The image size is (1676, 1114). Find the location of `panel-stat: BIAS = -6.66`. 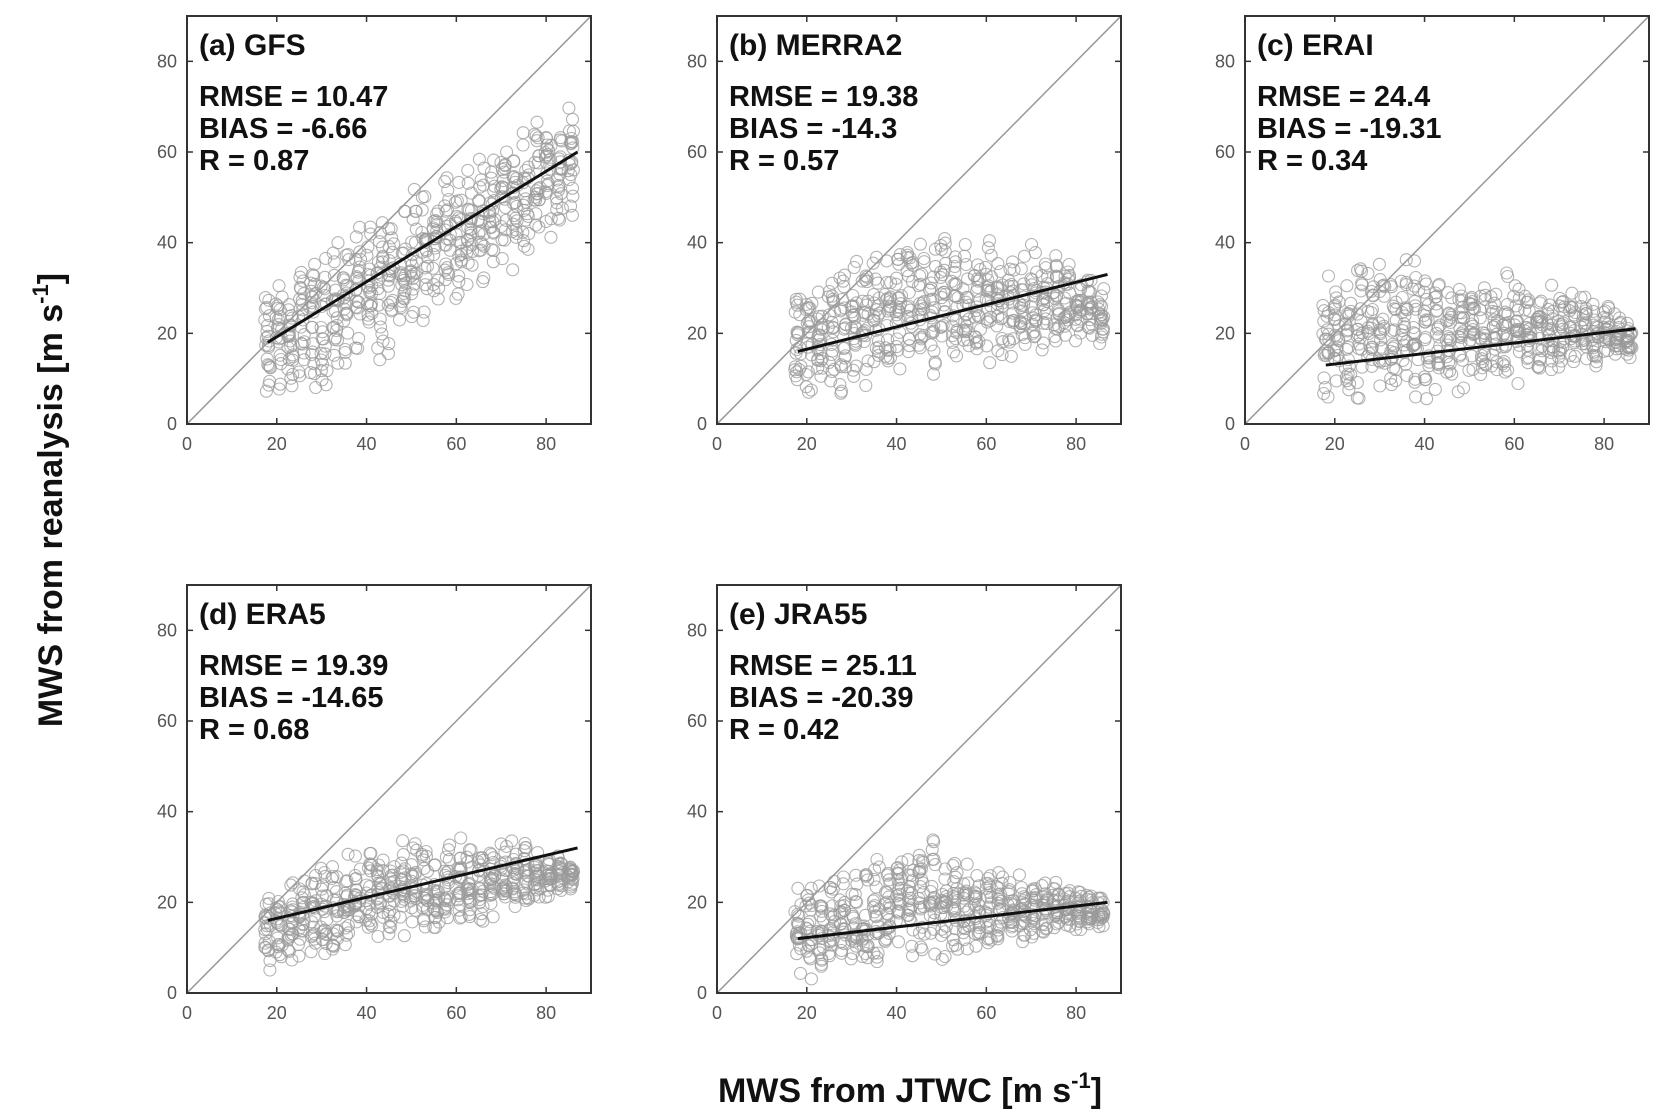

panel-stat: BIAS = -6.66 is located at coordinates (283, 129).